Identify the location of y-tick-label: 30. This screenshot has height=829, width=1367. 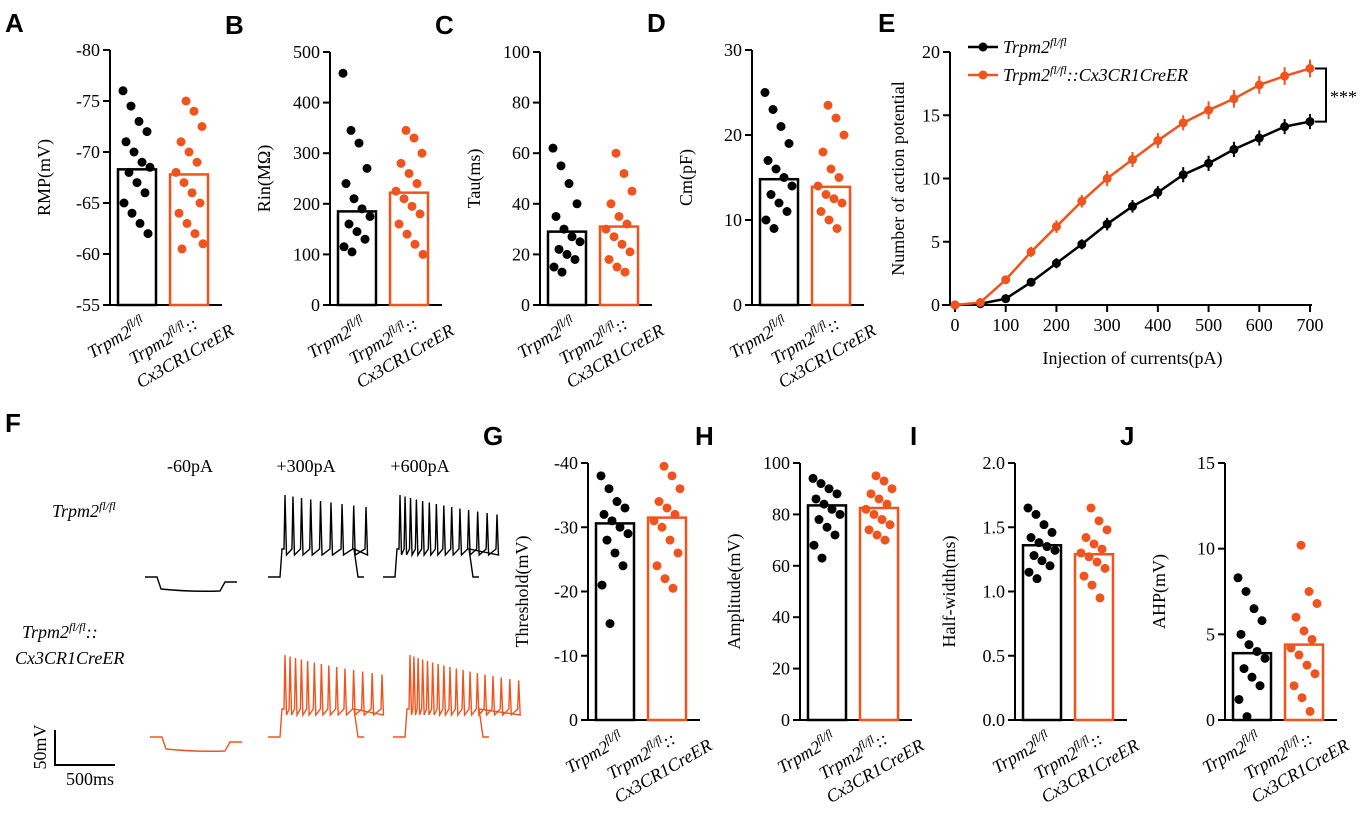
(733, 50).